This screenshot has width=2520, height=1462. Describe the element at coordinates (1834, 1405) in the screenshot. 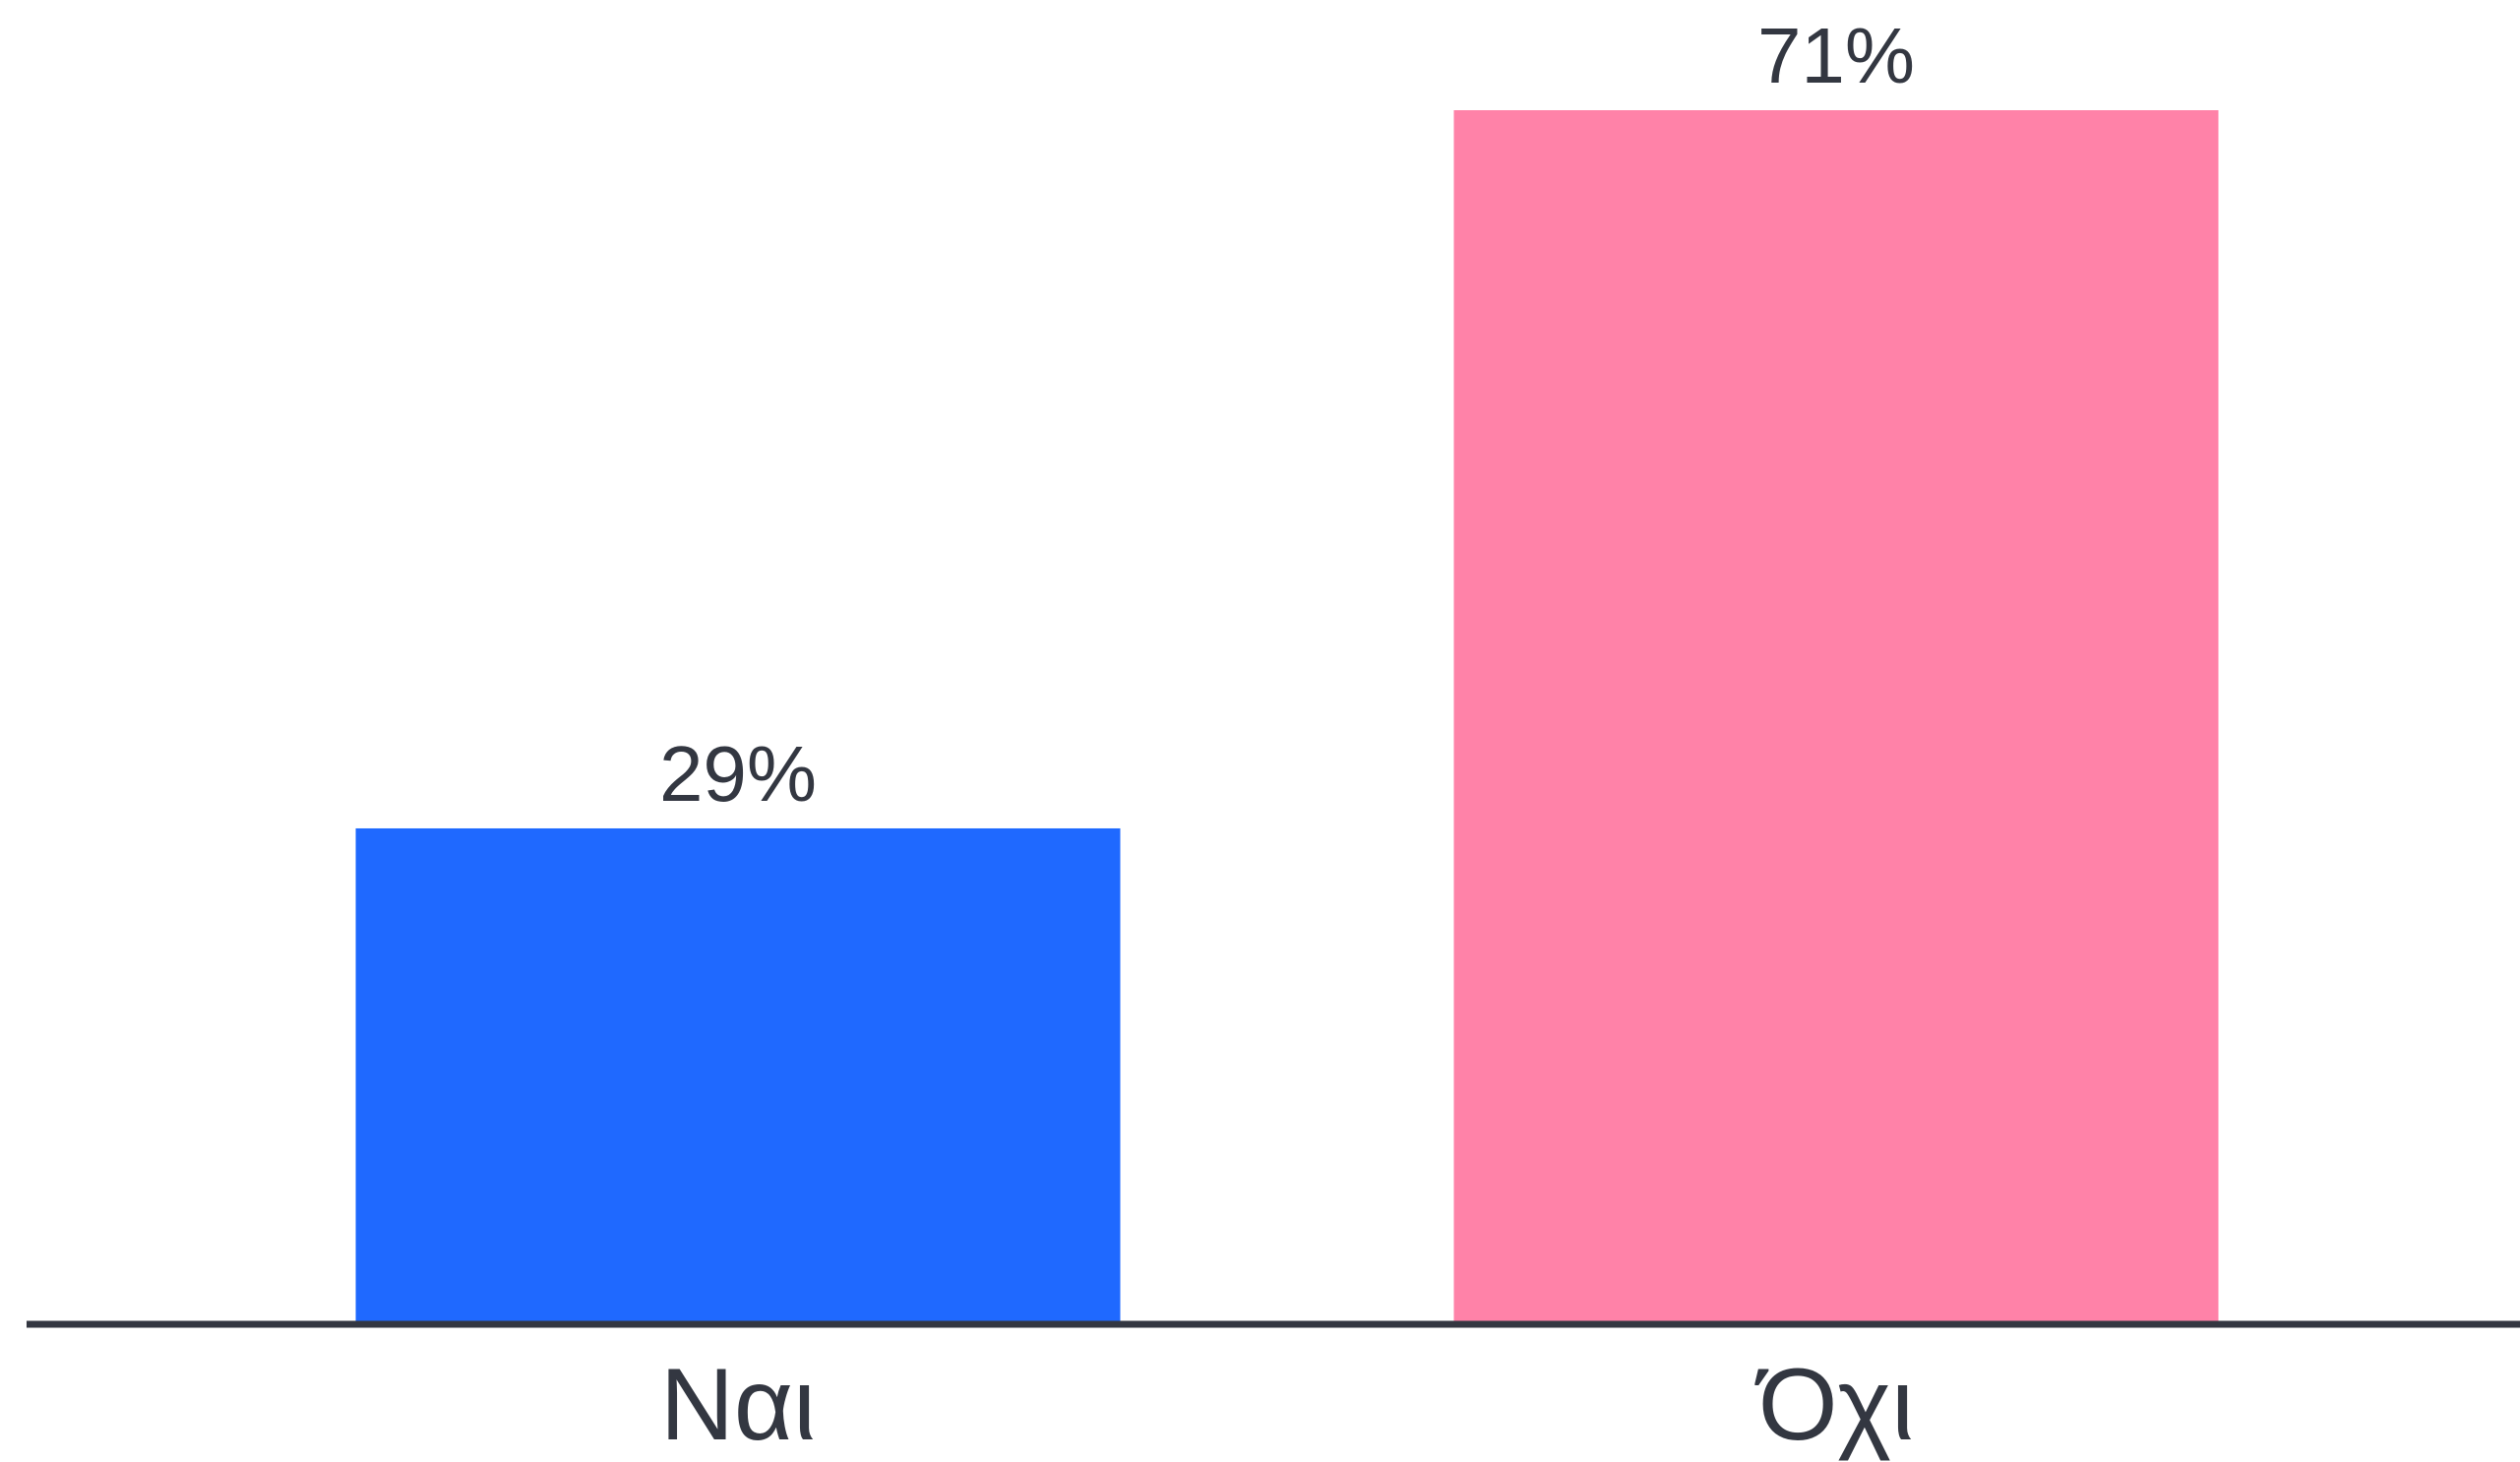

I see `bar-2-category-label: Όχι` at that location.